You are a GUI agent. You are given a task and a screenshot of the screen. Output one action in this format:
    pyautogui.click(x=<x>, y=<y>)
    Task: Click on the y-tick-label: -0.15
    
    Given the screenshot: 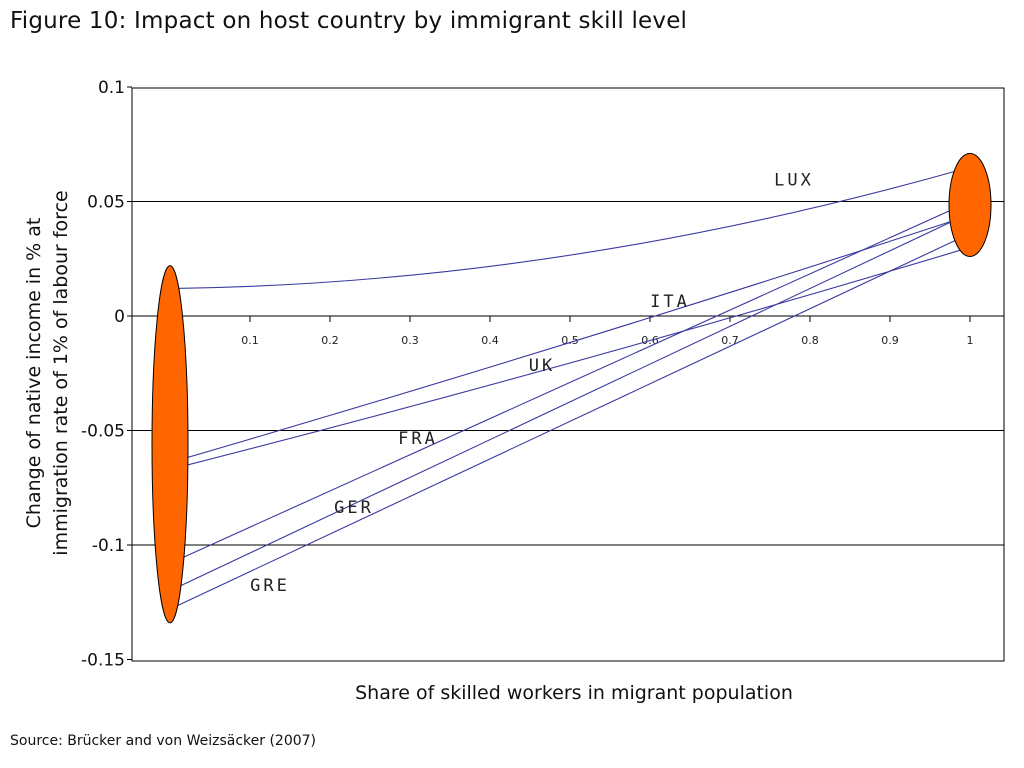 What is the action you would take?
    pyautogui.click(x=103, y=661)
    